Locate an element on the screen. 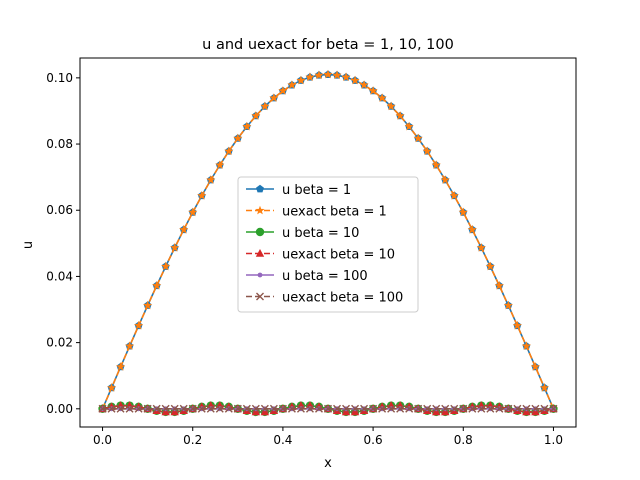 Image resolution: width=640 pixels, height=480 pixels. y-tick-label: 0.00 is located at coordinates (59, 409).